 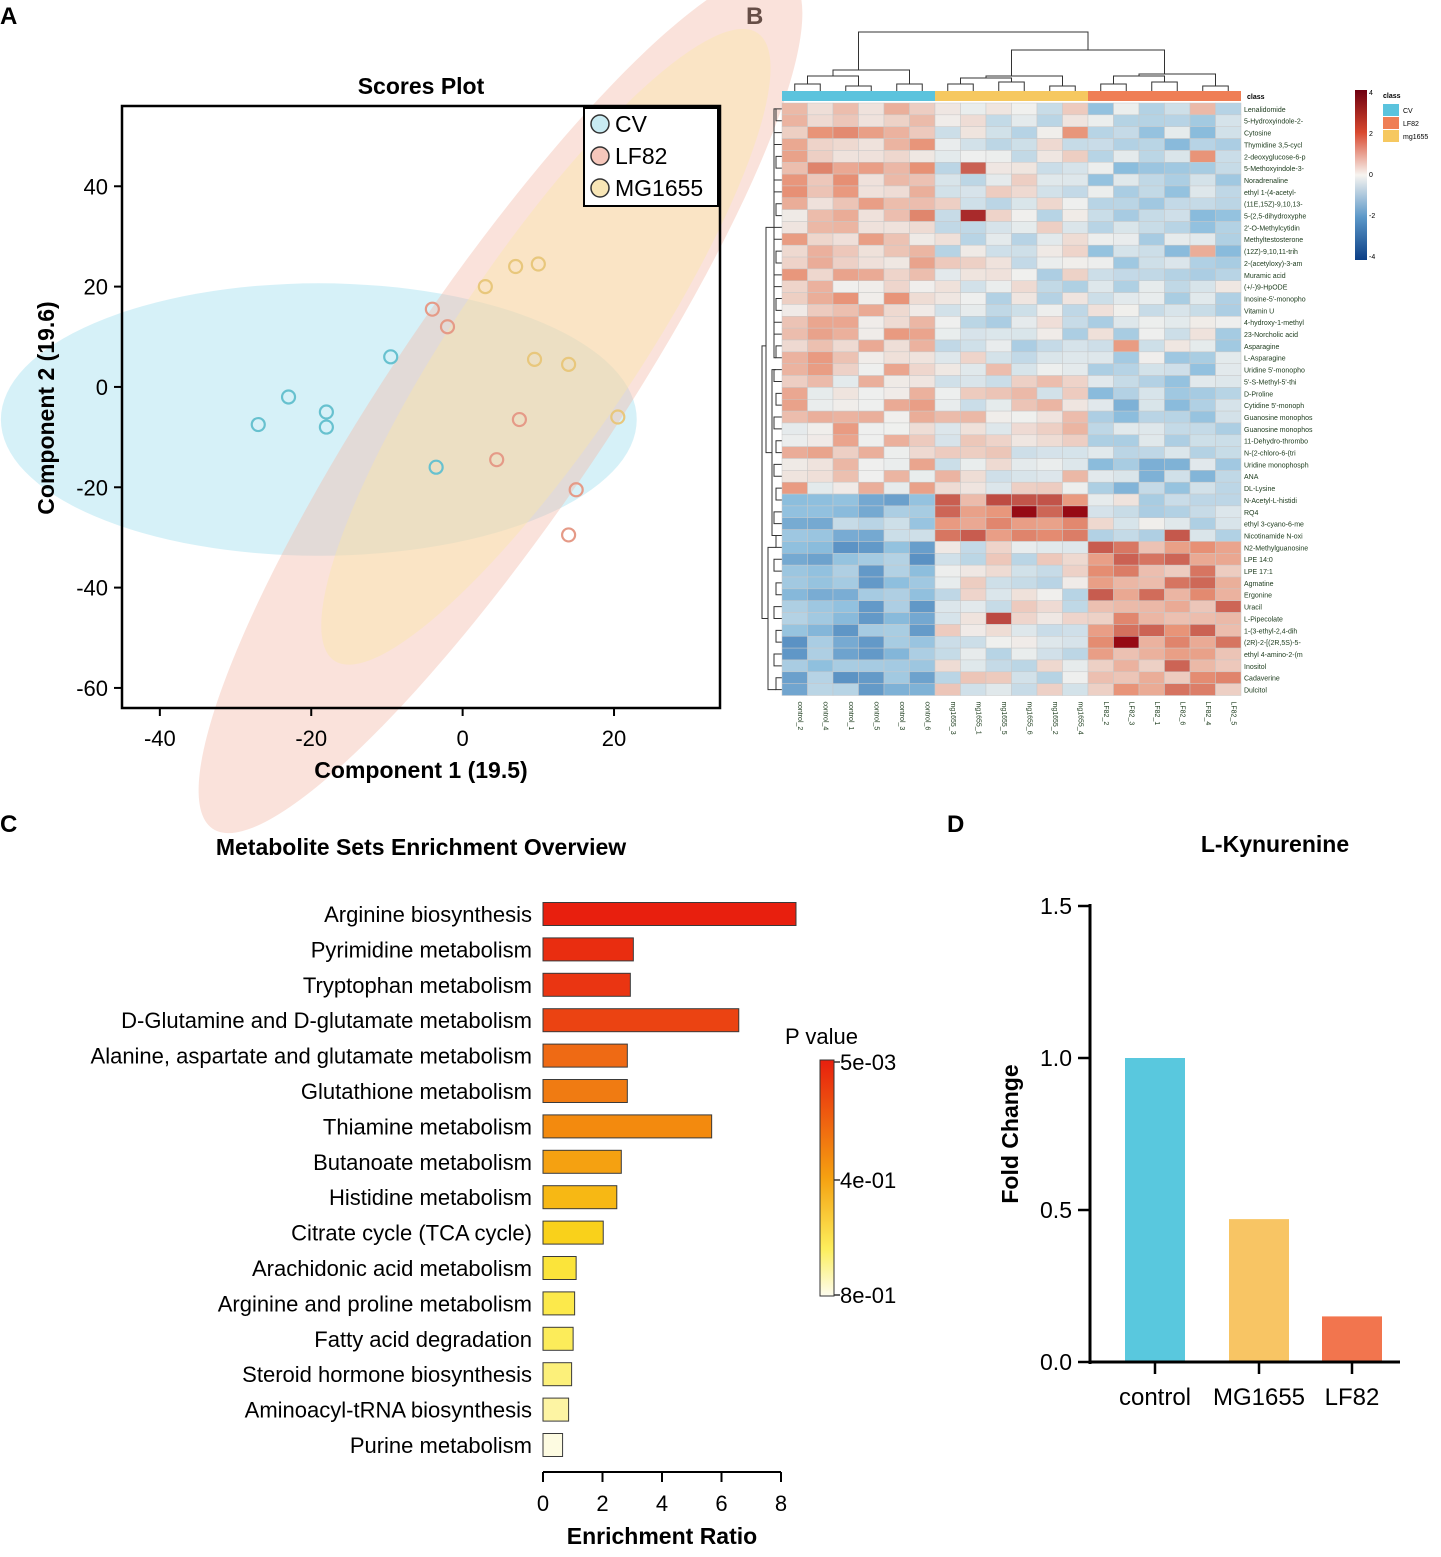 I want to click on metabolite-label: LPE 17:1, so click(x=1258, y=572).